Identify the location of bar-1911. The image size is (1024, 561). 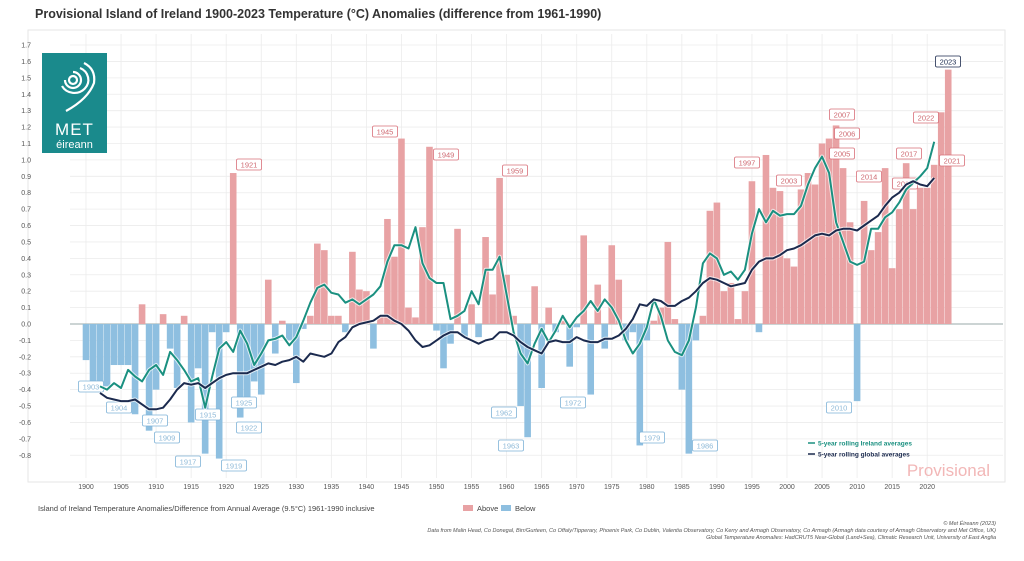
(163, 319).